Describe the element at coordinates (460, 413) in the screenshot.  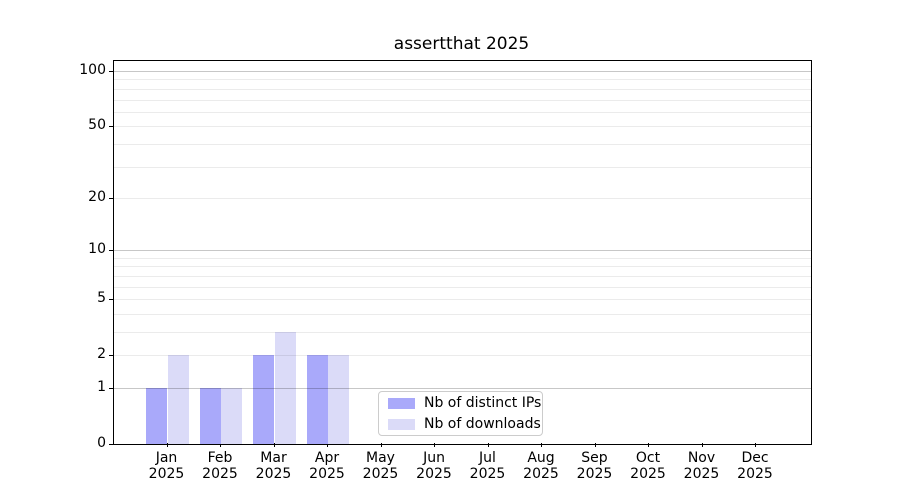
I see `legend: Nb of distinct IPs Nb of downloads` at that location.